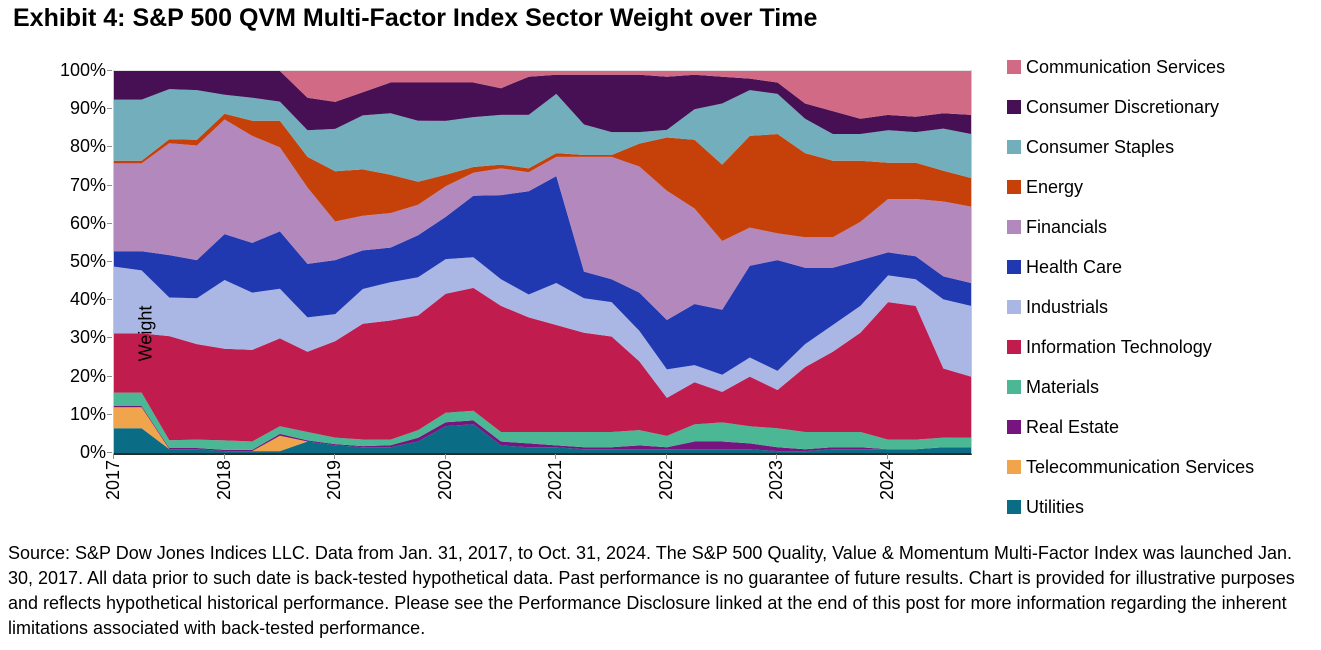 This screenshot has width=1321, height=650. What do you see at coordinates (87, 108) in the screenshot?
I see `y-tick-label: 90%` at bounding box center [87, 108].